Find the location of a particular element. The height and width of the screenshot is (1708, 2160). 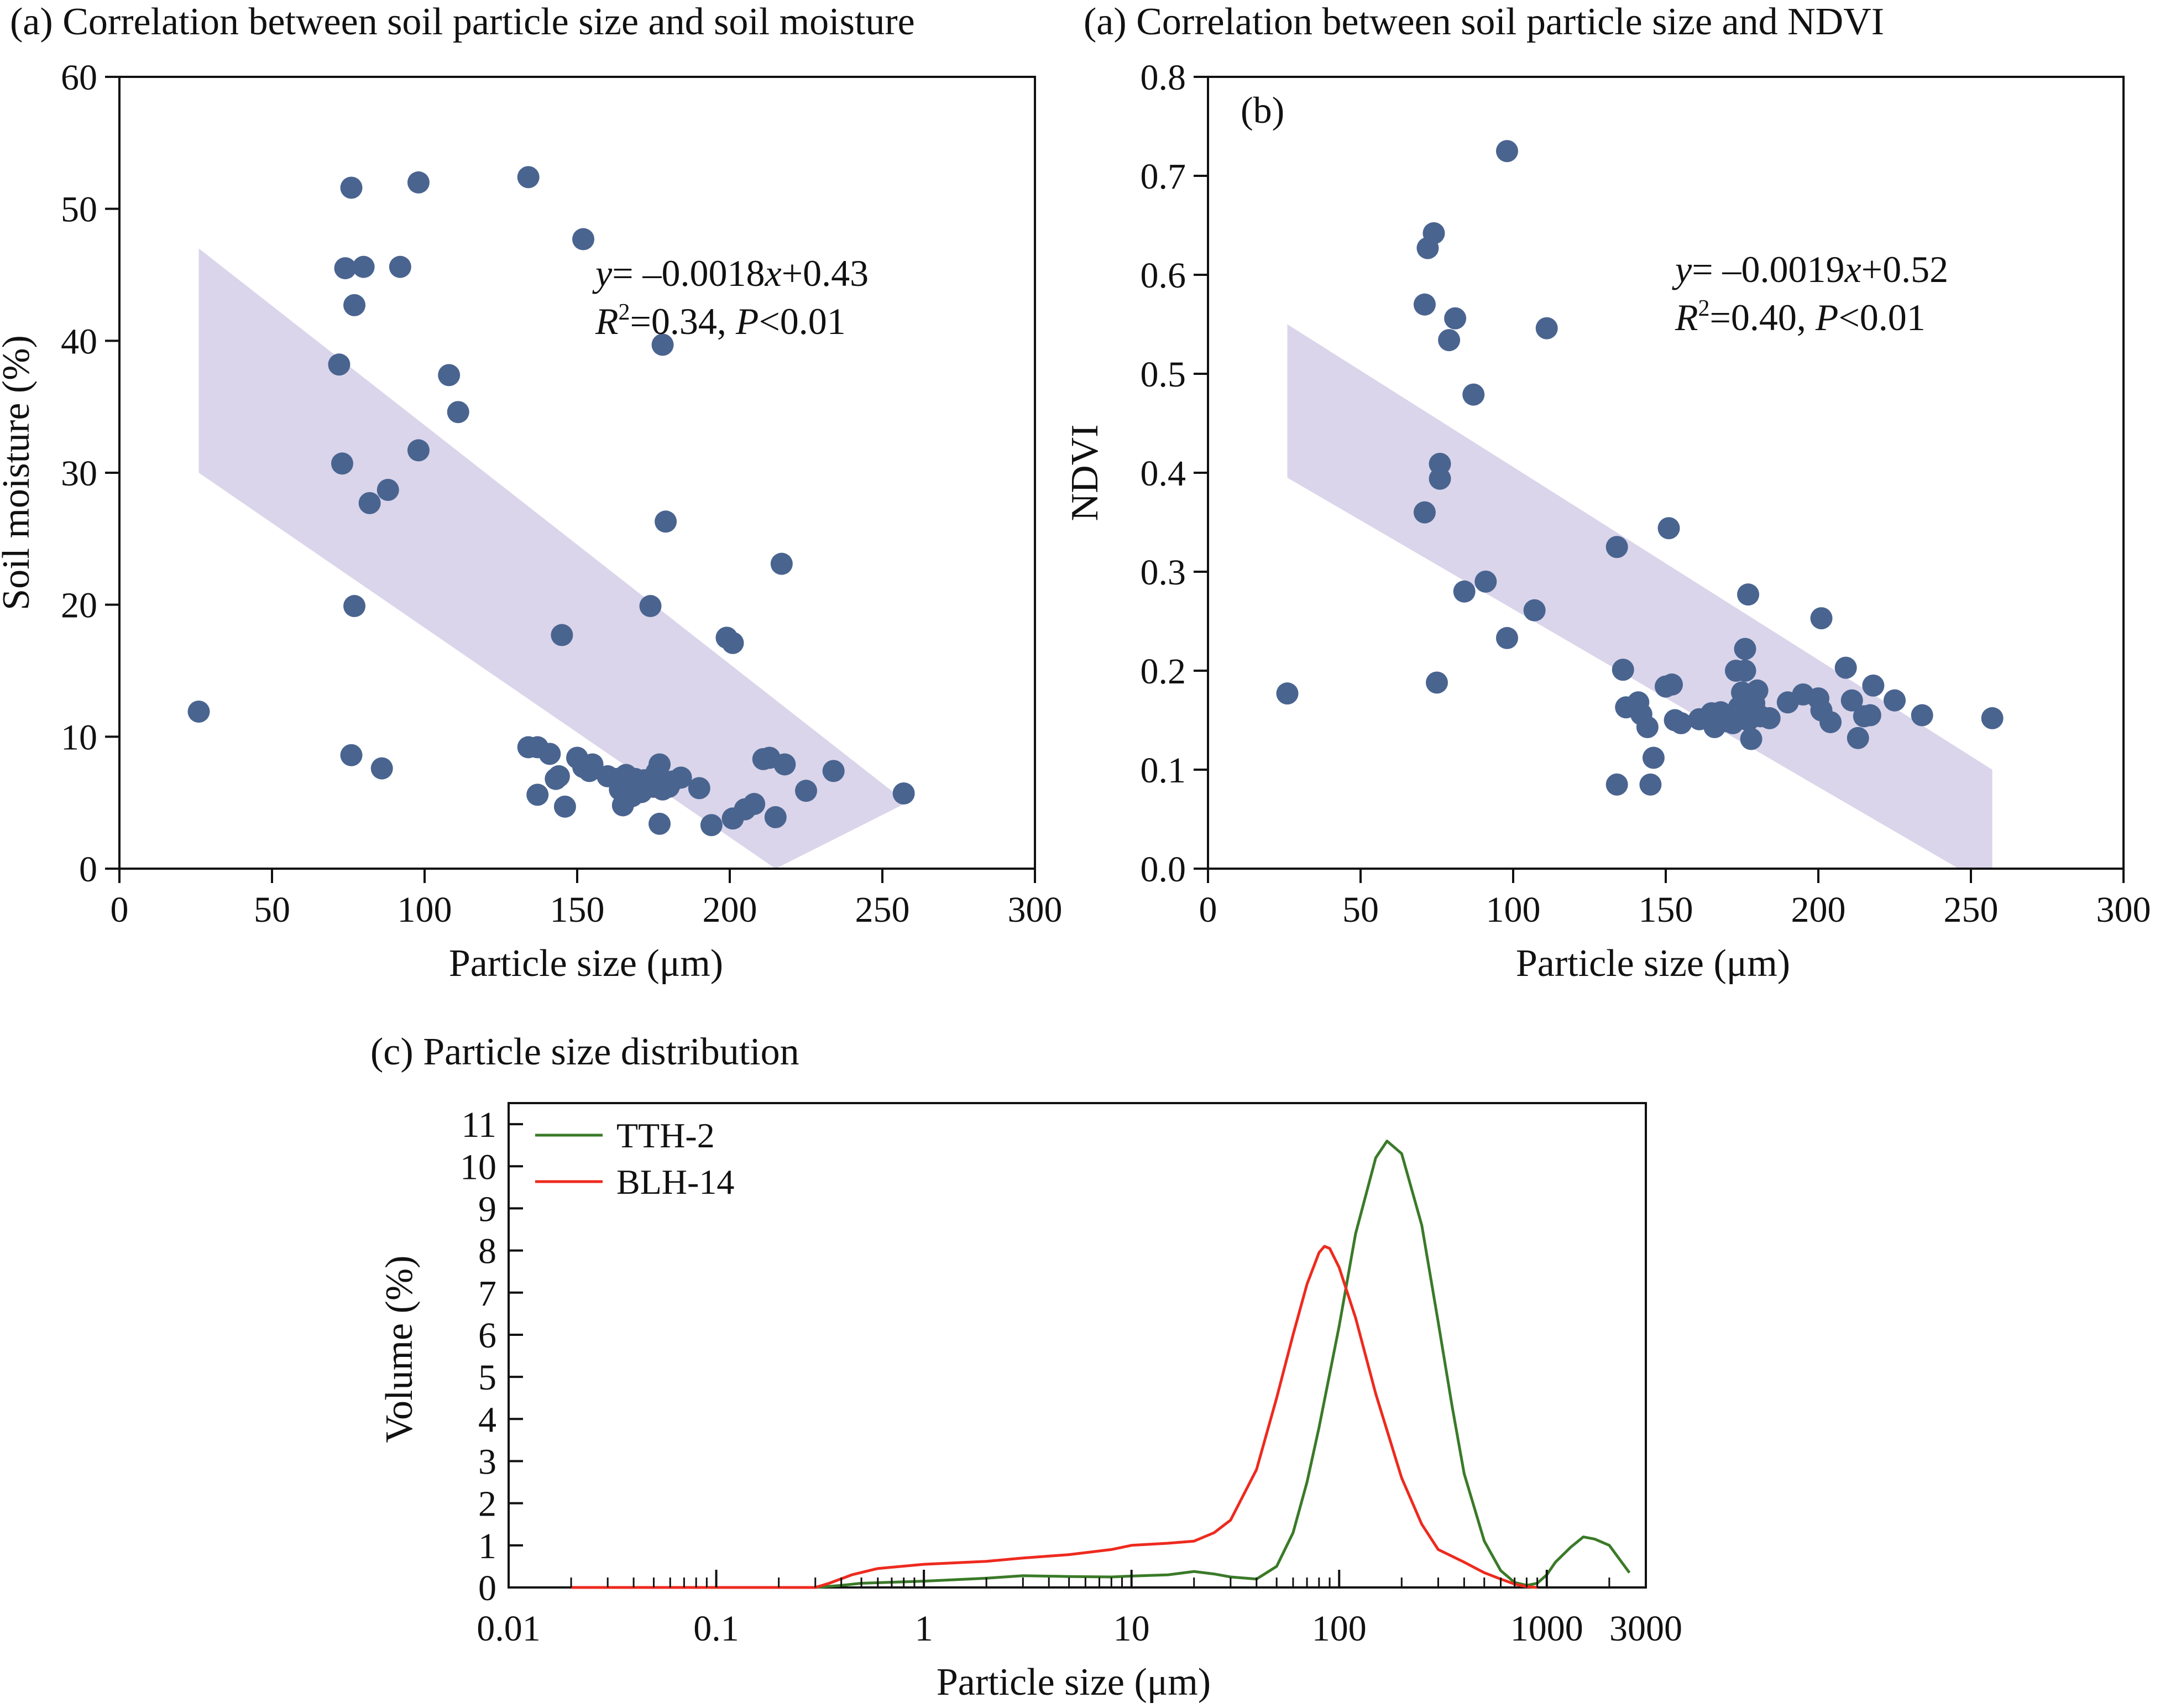

b-xtick-label: 0 is located at coordinates (1208, 910).